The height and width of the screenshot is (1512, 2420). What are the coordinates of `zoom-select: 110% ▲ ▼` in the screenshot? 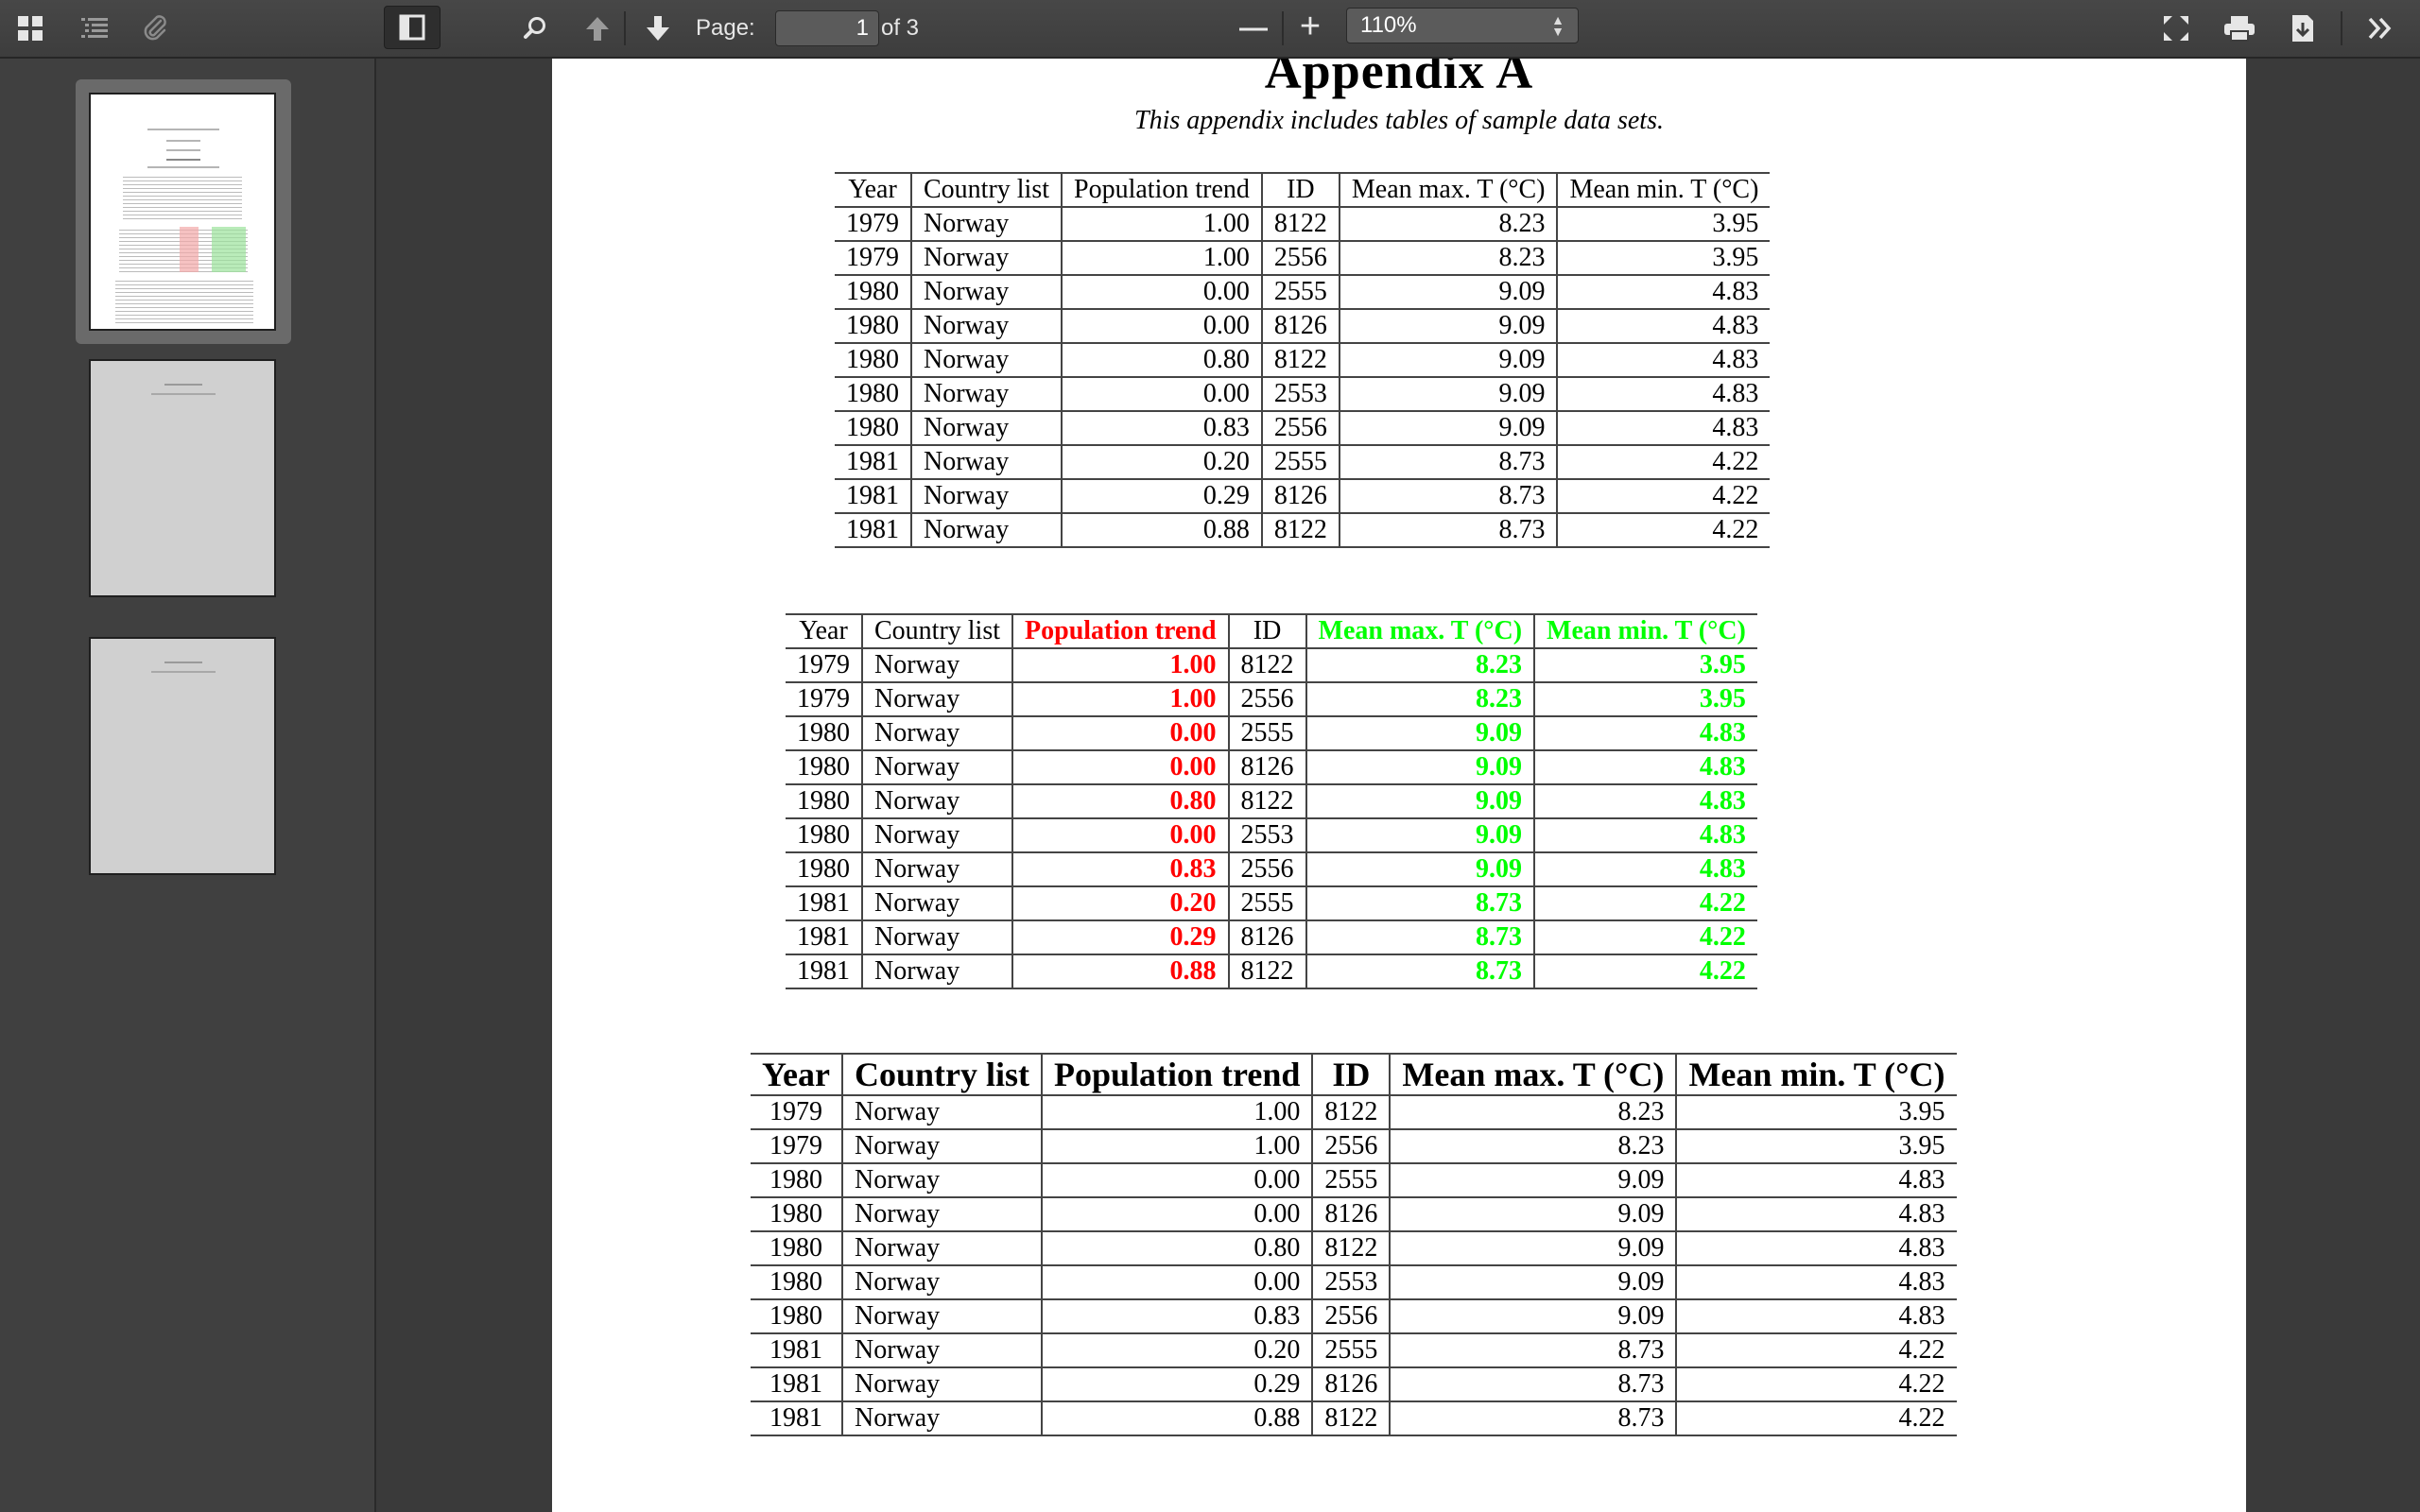 It's located at (1462, 25).